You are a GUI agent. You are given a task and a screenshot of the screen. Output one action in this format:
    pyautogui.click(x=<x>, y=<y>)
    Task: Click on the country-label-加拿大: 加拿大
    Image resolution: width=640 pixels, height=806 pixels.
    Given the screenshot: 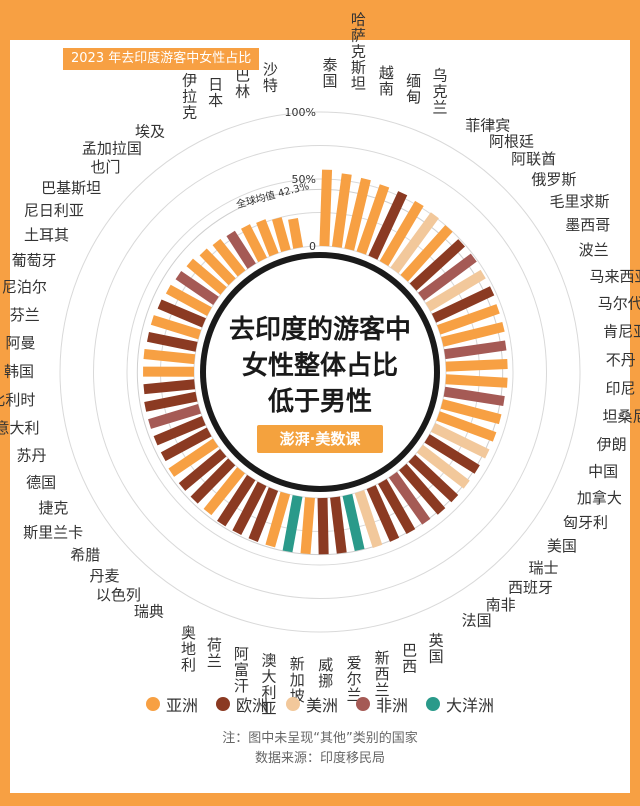 What is the action you would take?
    pyautogui.click(x=599, y=498)
    